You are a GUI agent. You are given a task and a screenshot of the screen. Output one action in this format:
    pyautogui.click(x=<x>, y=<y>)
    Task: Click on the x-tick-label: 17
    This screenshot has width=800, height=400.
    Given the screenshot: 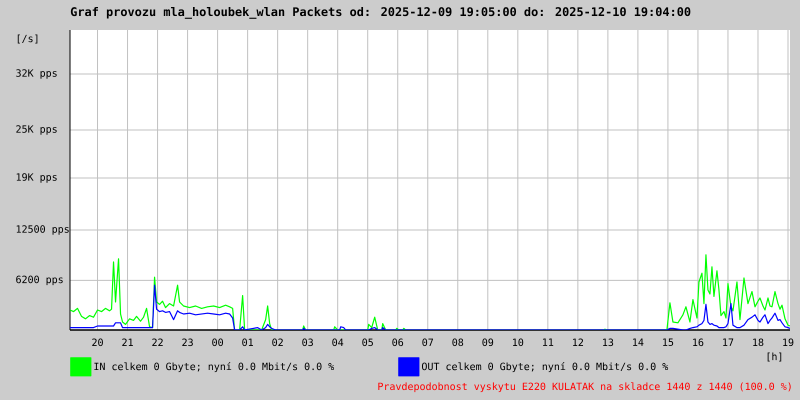 What is the action you would take?
    pyautogui.click(x=728, y=342)
    